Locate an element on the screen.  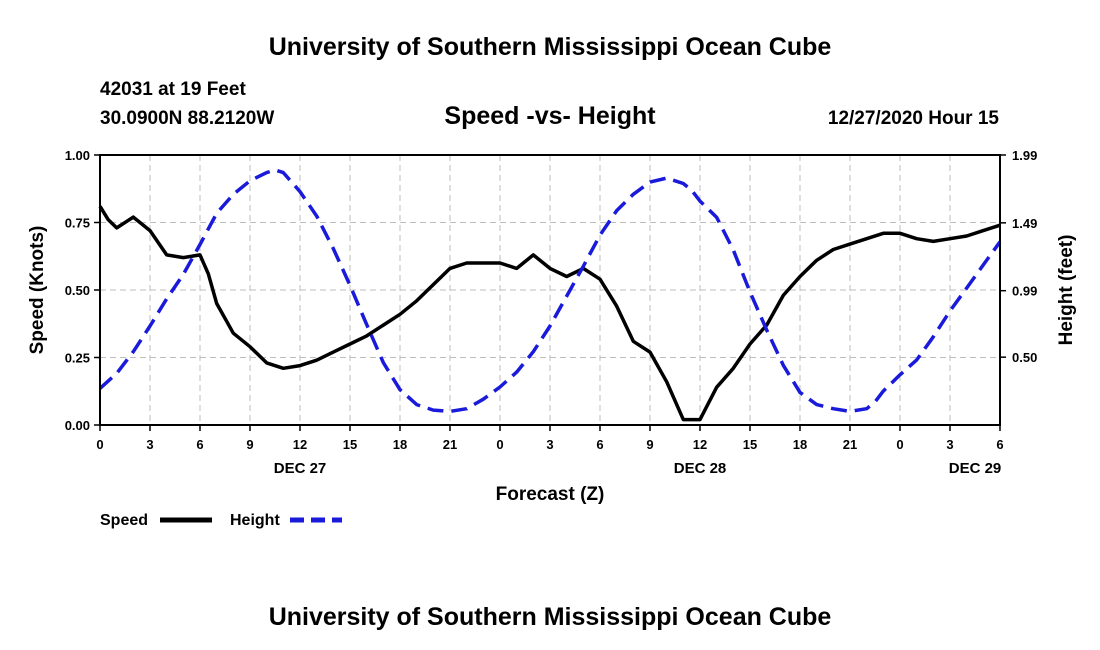
y2-tick-label: 1.99 is located at coordinates (1024, 155).